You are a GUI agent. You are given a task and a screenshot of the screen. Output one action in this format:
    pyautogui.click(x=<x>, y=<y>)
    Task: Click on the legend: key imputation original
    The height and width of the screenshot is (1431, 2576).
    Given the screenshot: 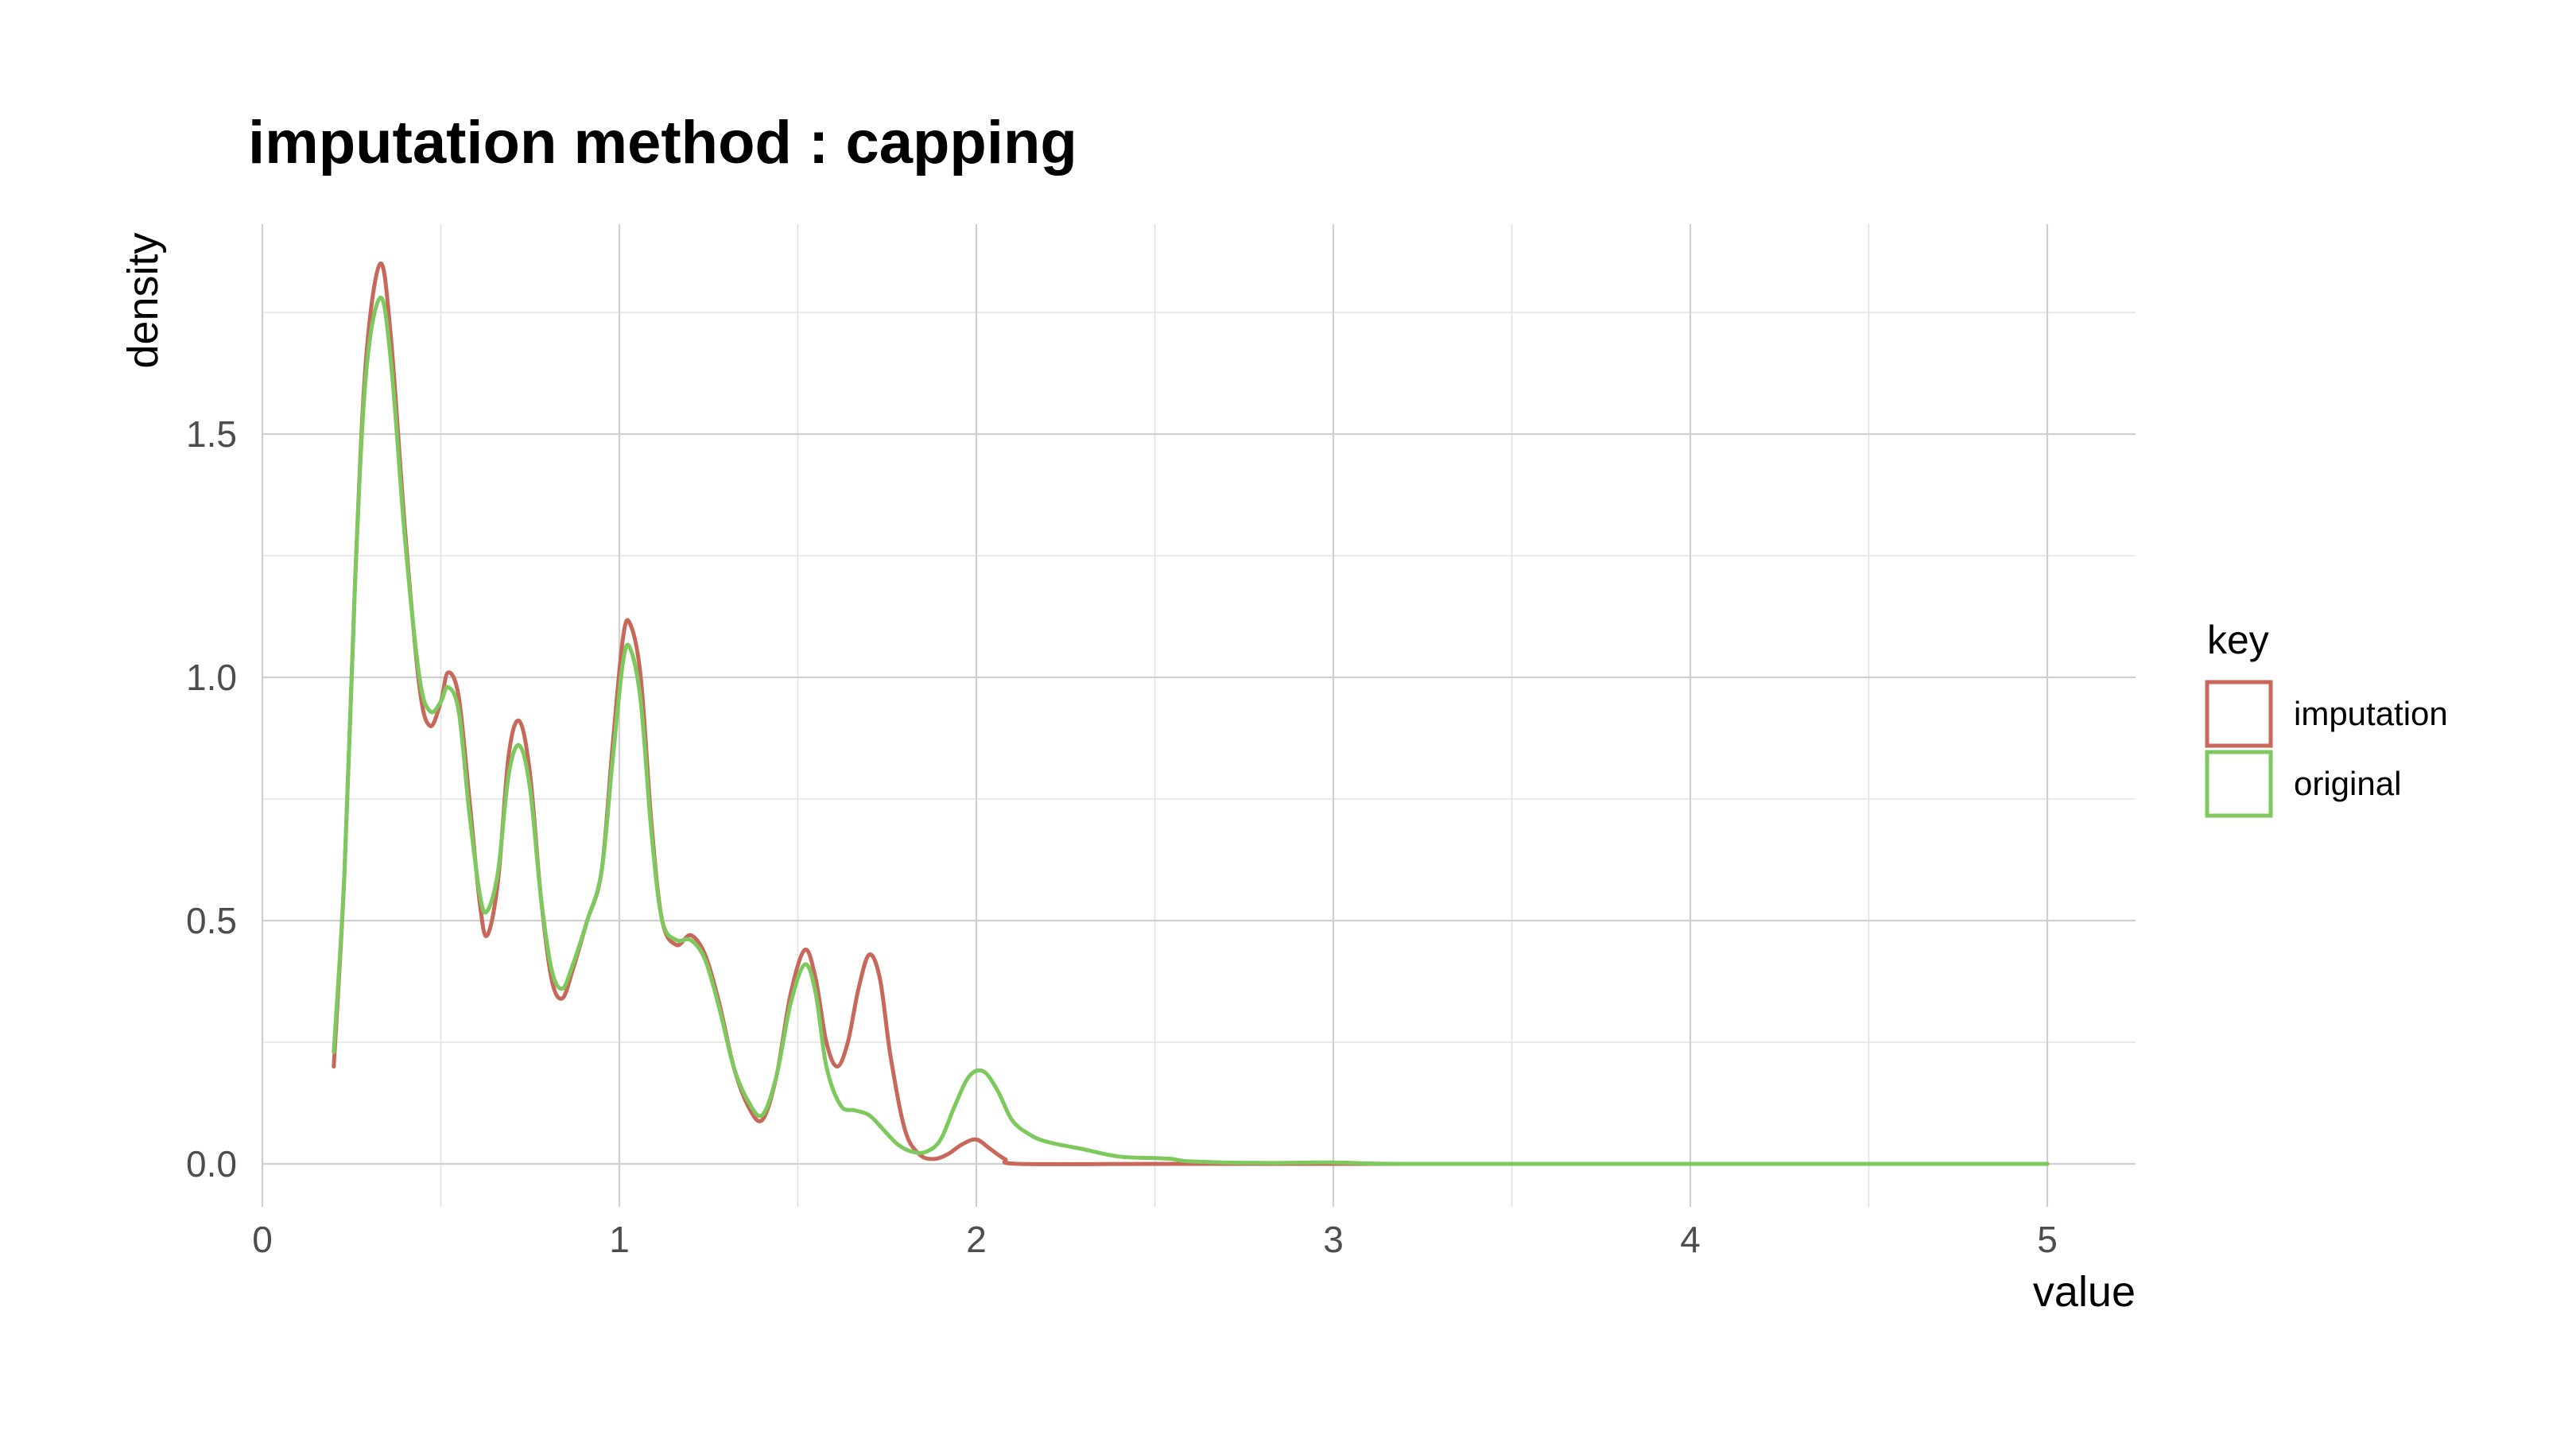 What is the action you would take?
    pyautogui.click(x=2327, y=718)
    